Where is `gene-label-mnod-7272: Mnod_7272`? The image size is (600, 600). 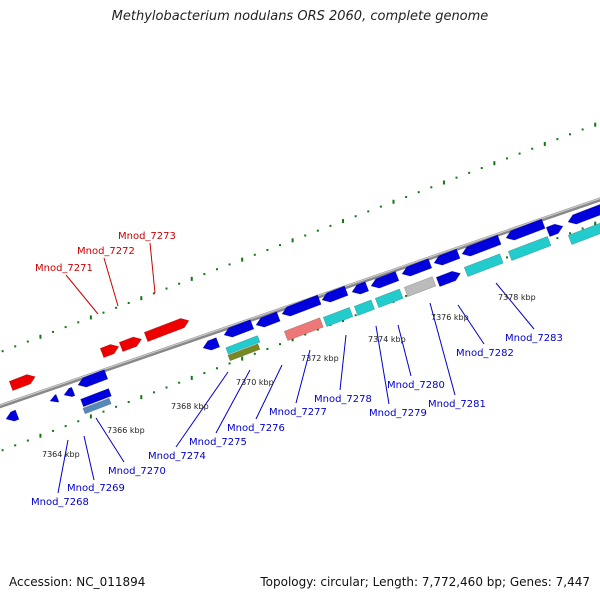
gene-label-mnod-7272: Mnod_7272 is located at coordinates (106, 251).